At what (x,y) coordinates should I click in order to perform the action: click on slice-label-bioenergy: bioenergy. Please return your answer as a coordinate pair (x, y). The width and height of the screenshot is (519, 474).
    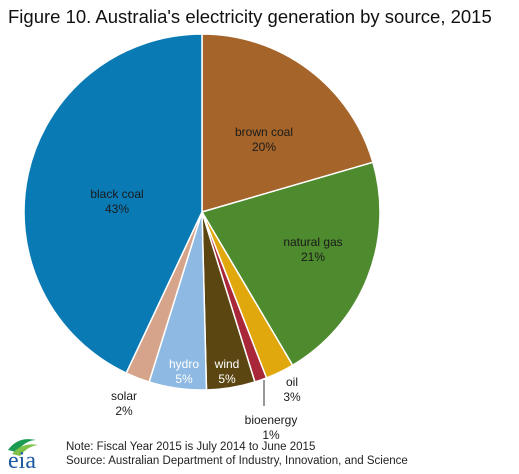
    Looking at the image, I should click on (271, 420).